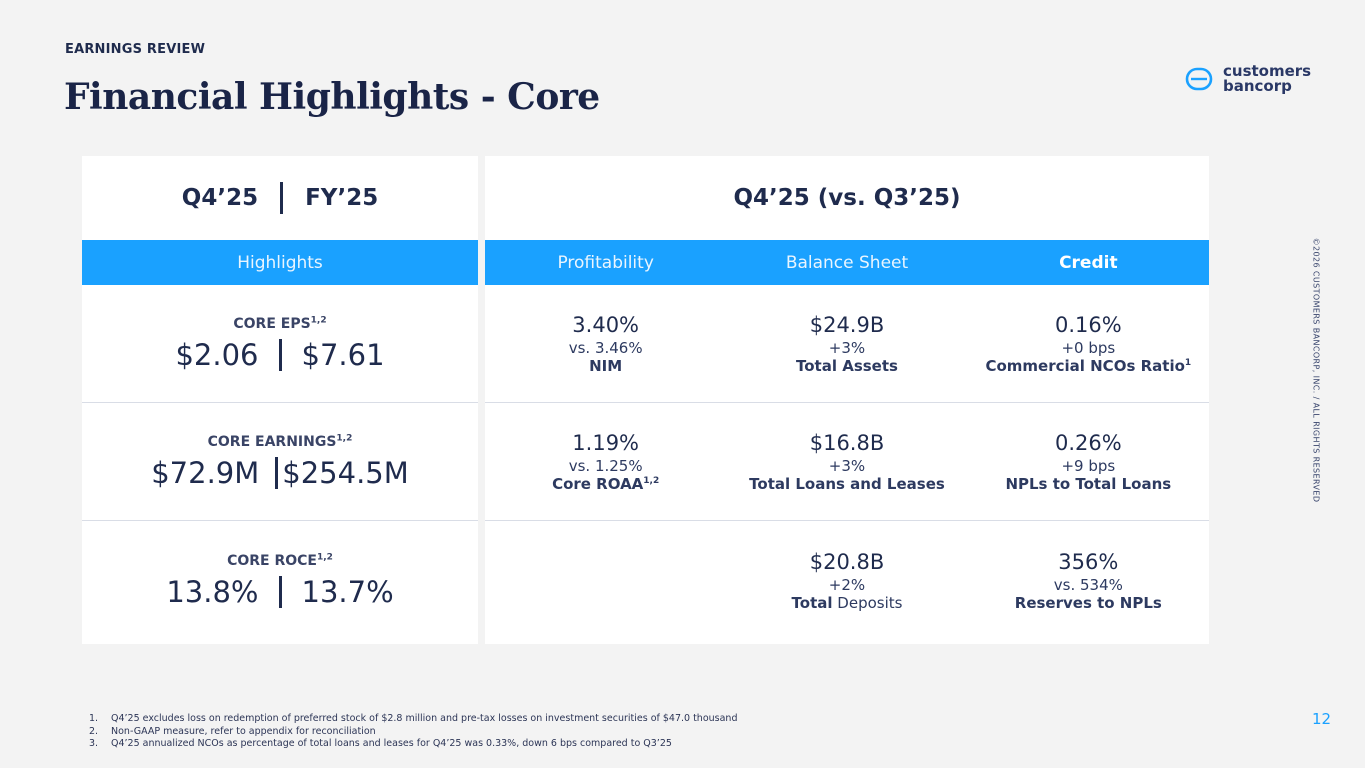 Image resolution: width=1365 pixels, height=768 pixels. What do you see at coordinates (1267, 71) in the screenshot?
I see `logo-line-1: customers` at bounding box center [1267, 71].